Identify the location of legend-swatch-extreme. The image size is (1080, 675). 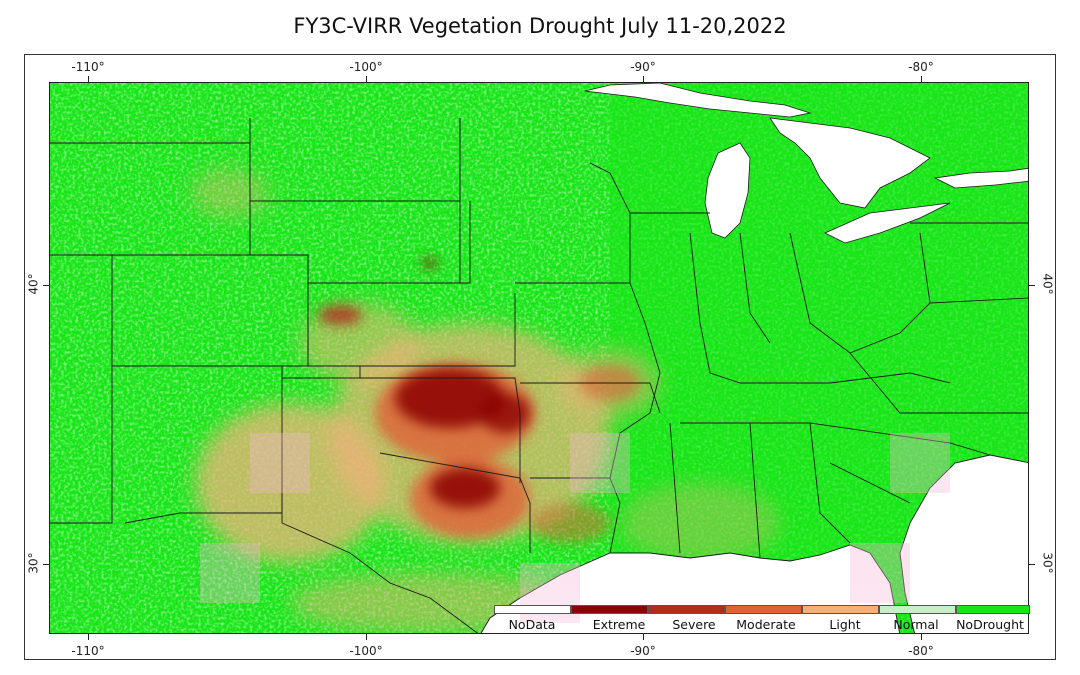
(609, 609).